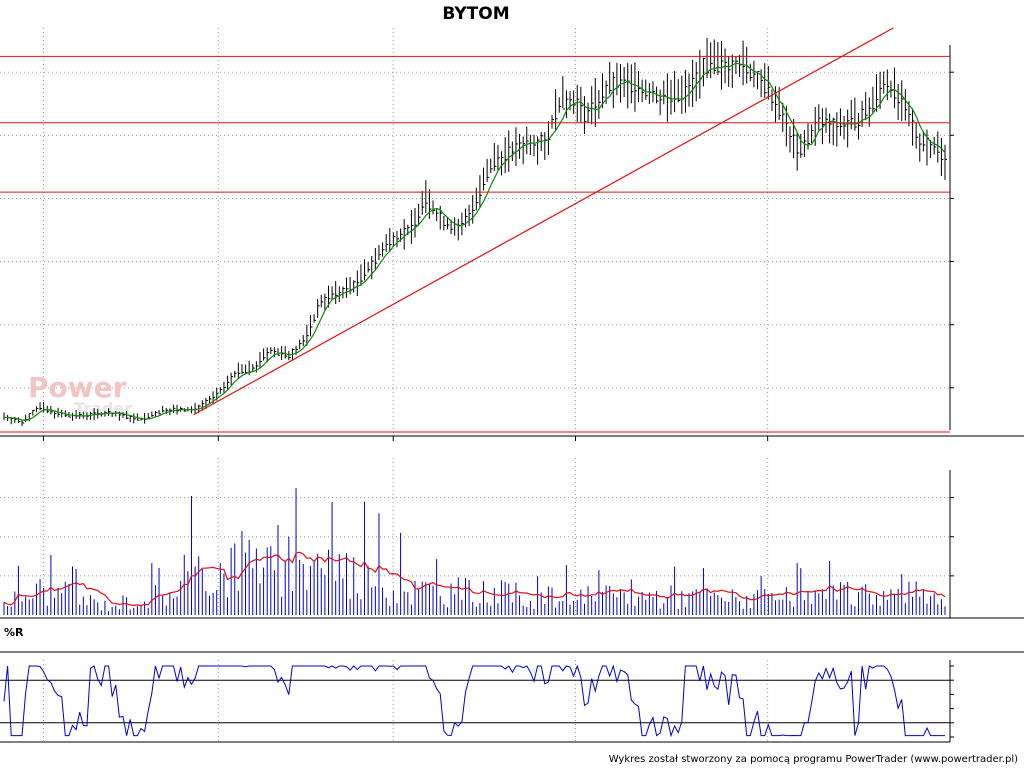  Describe the element at coordinates (77, 387) in the screenshot. I see `watermark-line1: Power` at that location.